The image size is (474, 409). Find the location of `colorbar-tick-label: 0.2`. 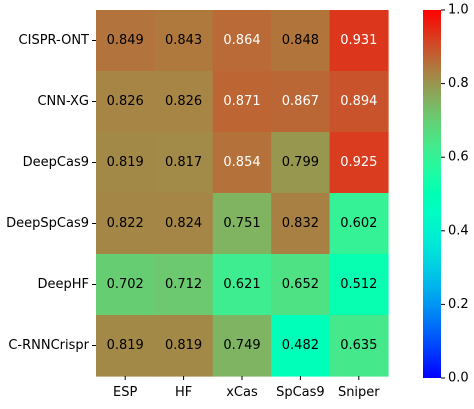

colorbar-tick-label: 0.2 is located at coordinates (458, 304).